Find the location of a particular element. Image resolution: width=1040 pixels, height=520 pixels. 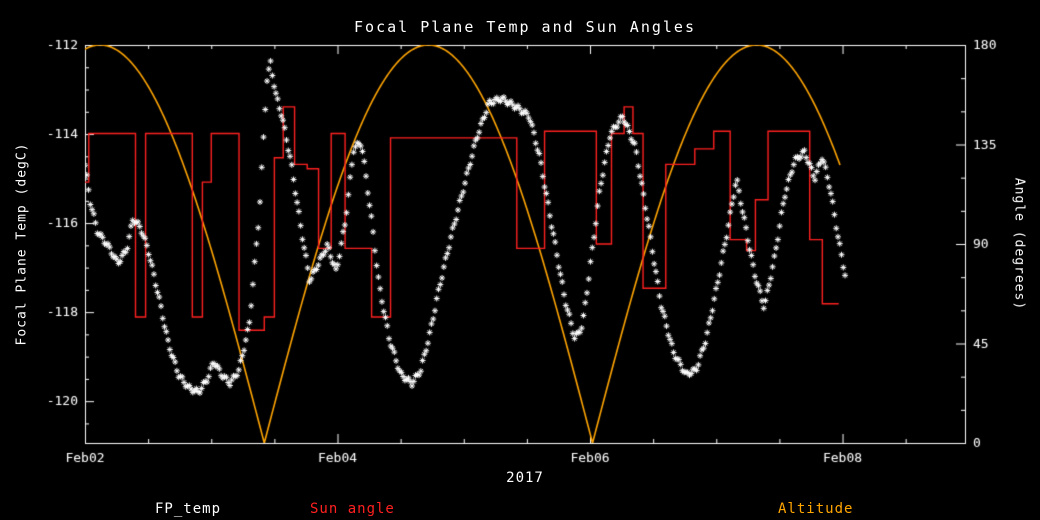

x-axis-label: 2017 is located at coordinates (525, 478).